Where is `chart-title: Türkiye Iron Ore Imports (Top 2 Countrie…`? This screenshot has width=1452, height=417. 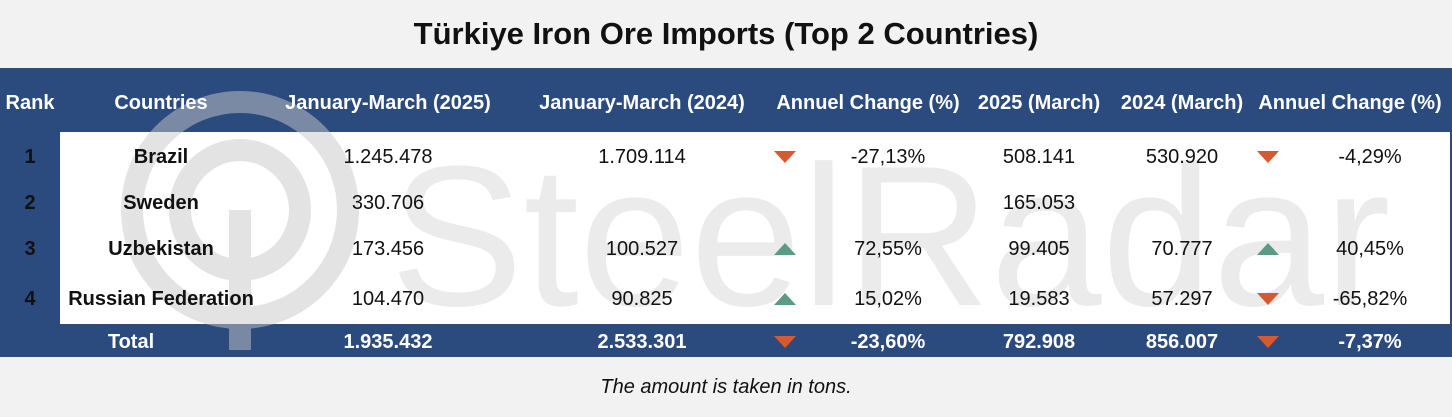 chart-title: Türkiye Iron Ore Imports (Top 2 Countrie… is located at coordinates (726, 33).